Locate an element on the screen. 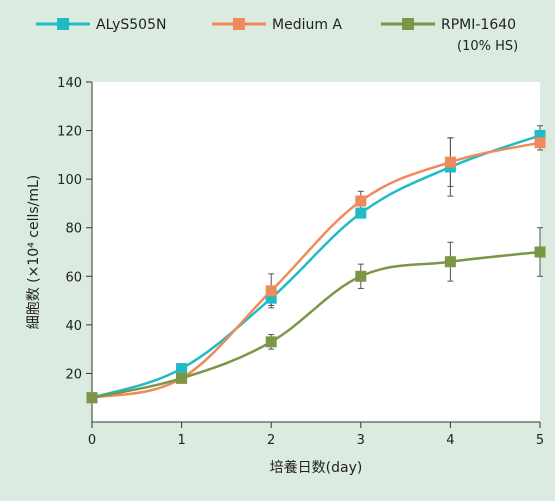  y-axis-title: 細胞数 (×10⁴ cells/mL) is located at coordinates (34, 252).